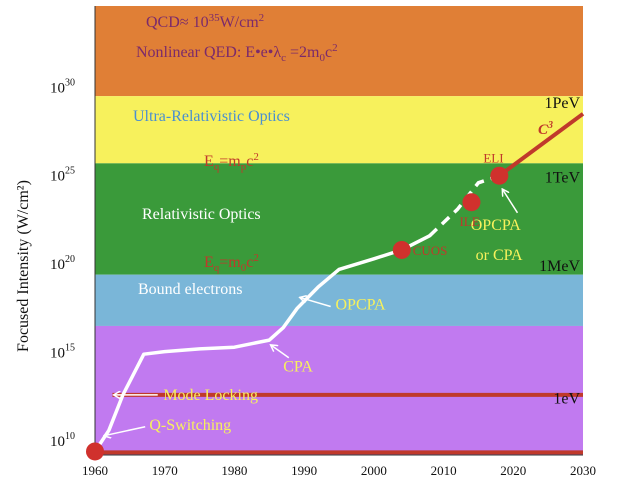 The image size is (618, 491). I want to click on marker-eli, so click(499, 175).